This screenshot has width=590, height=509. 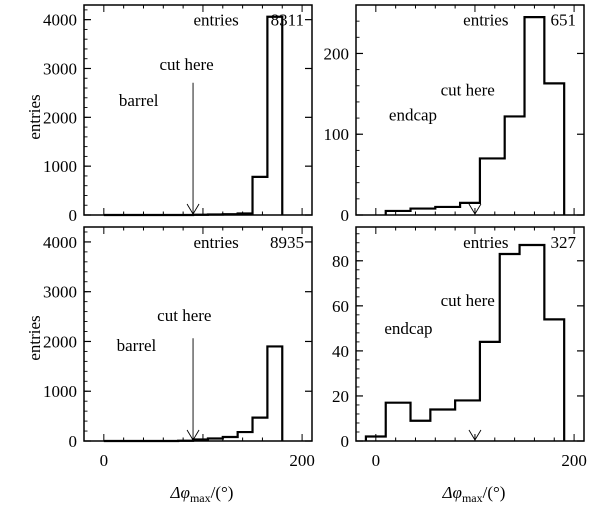 What do you see at coordinates (337, 53) in the screenshot?
I see `y-tick-label: 200` at bounding box center [337, 53].